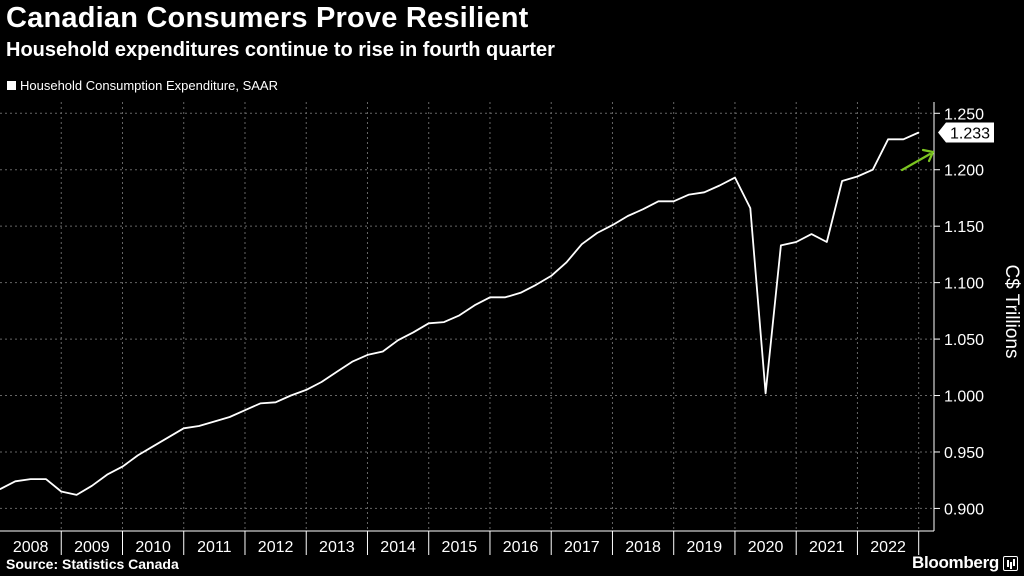 This screenshot has height=576, width=1024. What do you see at coordinates (705, 547) in the screenshot?
I see `x-tick-label: 2019` at bounding box center [705, 547].